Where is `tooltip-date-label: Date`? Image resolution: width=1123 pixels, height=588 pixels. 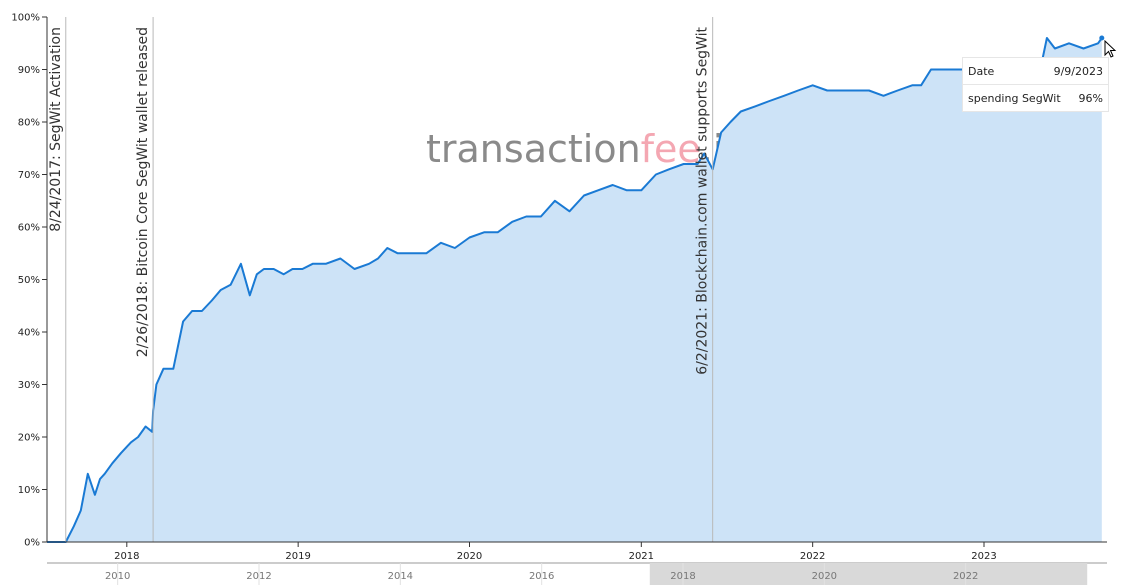
tooltip-date-label: Date is located at coordinates (981, 71).